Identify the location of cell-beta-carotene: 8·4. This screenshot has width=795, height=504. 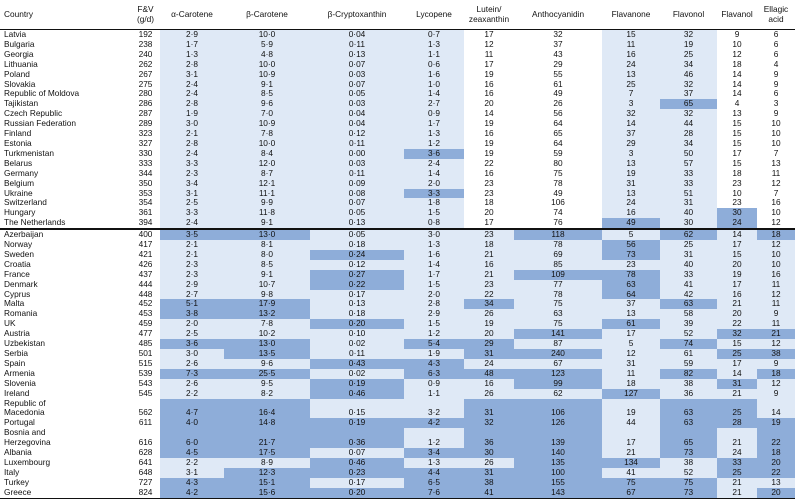
(267, 153).